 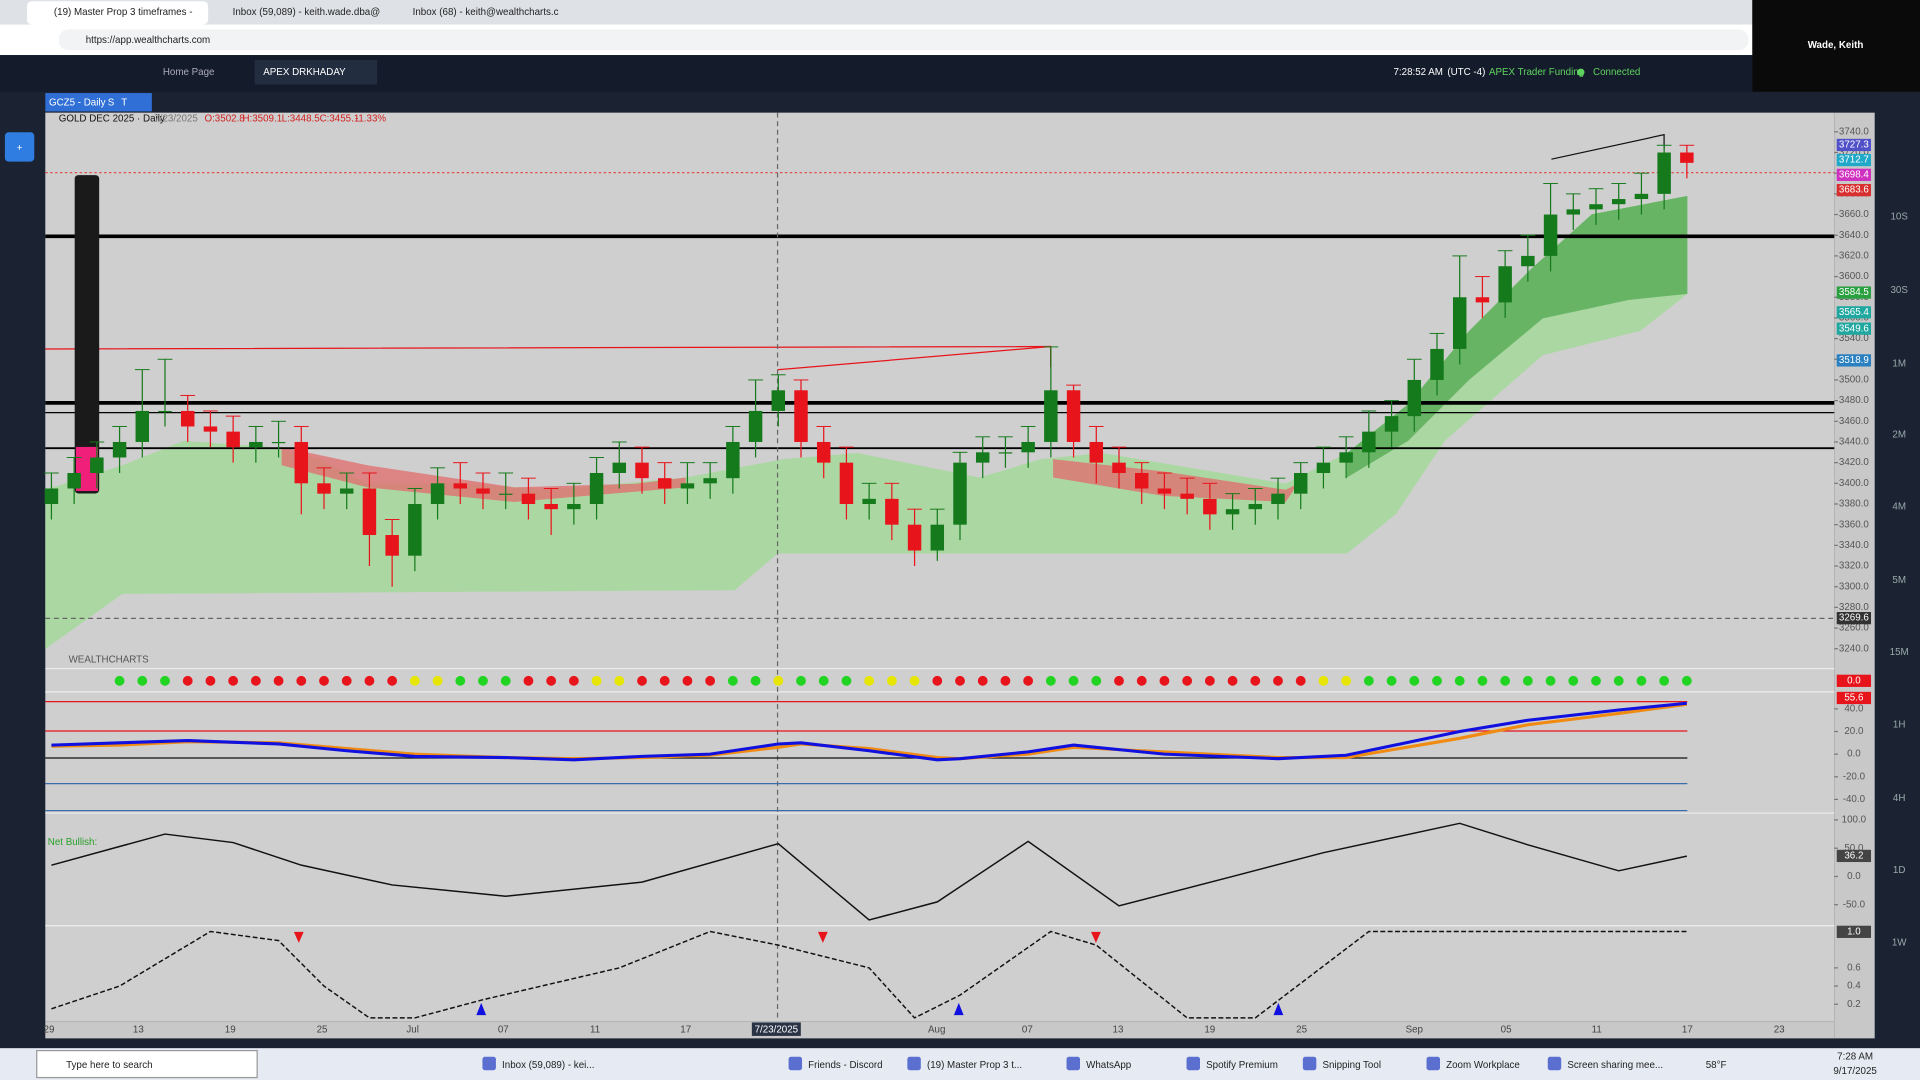 What do you see at coordinates (1854, 586) in the screenshot?
I see `y-tick-label: 3300.0` at bounding box center [1854, 586].